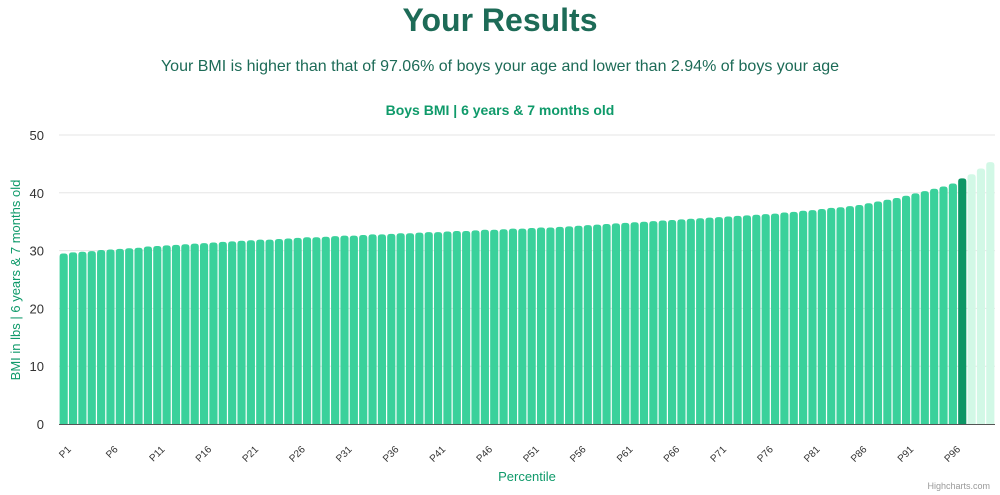 This screenshot has height=495, width=1000. I want to click on credits-link: Highcharts.com, so click(958, 486).